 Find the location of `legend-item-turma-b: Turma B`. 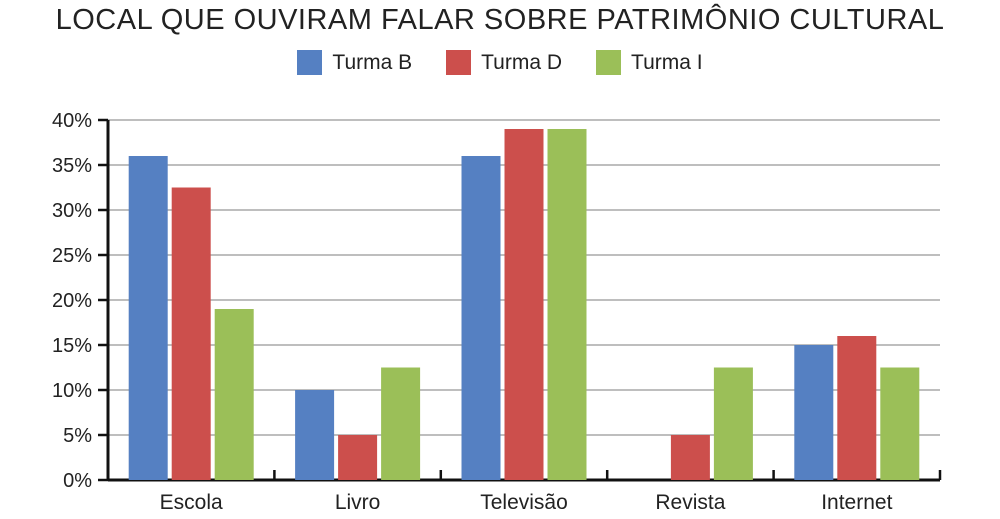

legend-item-turma-b: Turma B is located at coordinates (354, 62).